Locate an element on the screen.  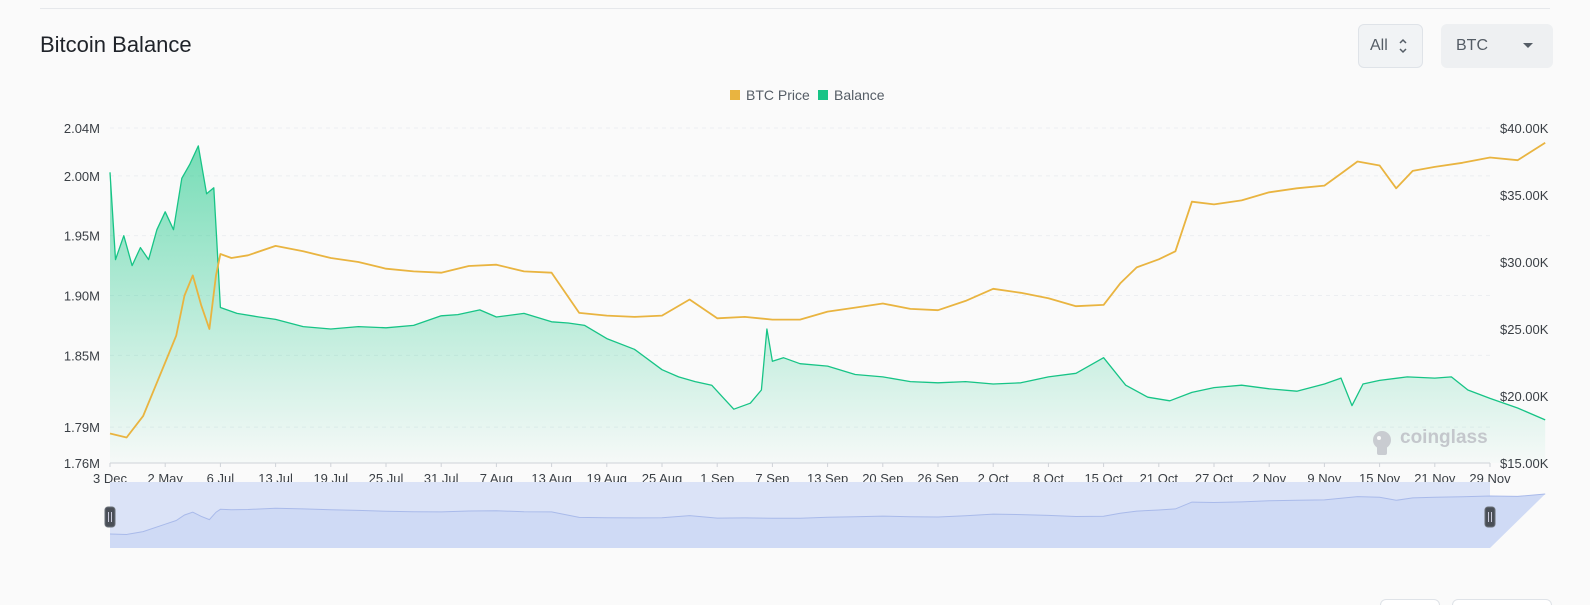
y-left-tick-label: 1.90M is located at coordinates (82, 296).